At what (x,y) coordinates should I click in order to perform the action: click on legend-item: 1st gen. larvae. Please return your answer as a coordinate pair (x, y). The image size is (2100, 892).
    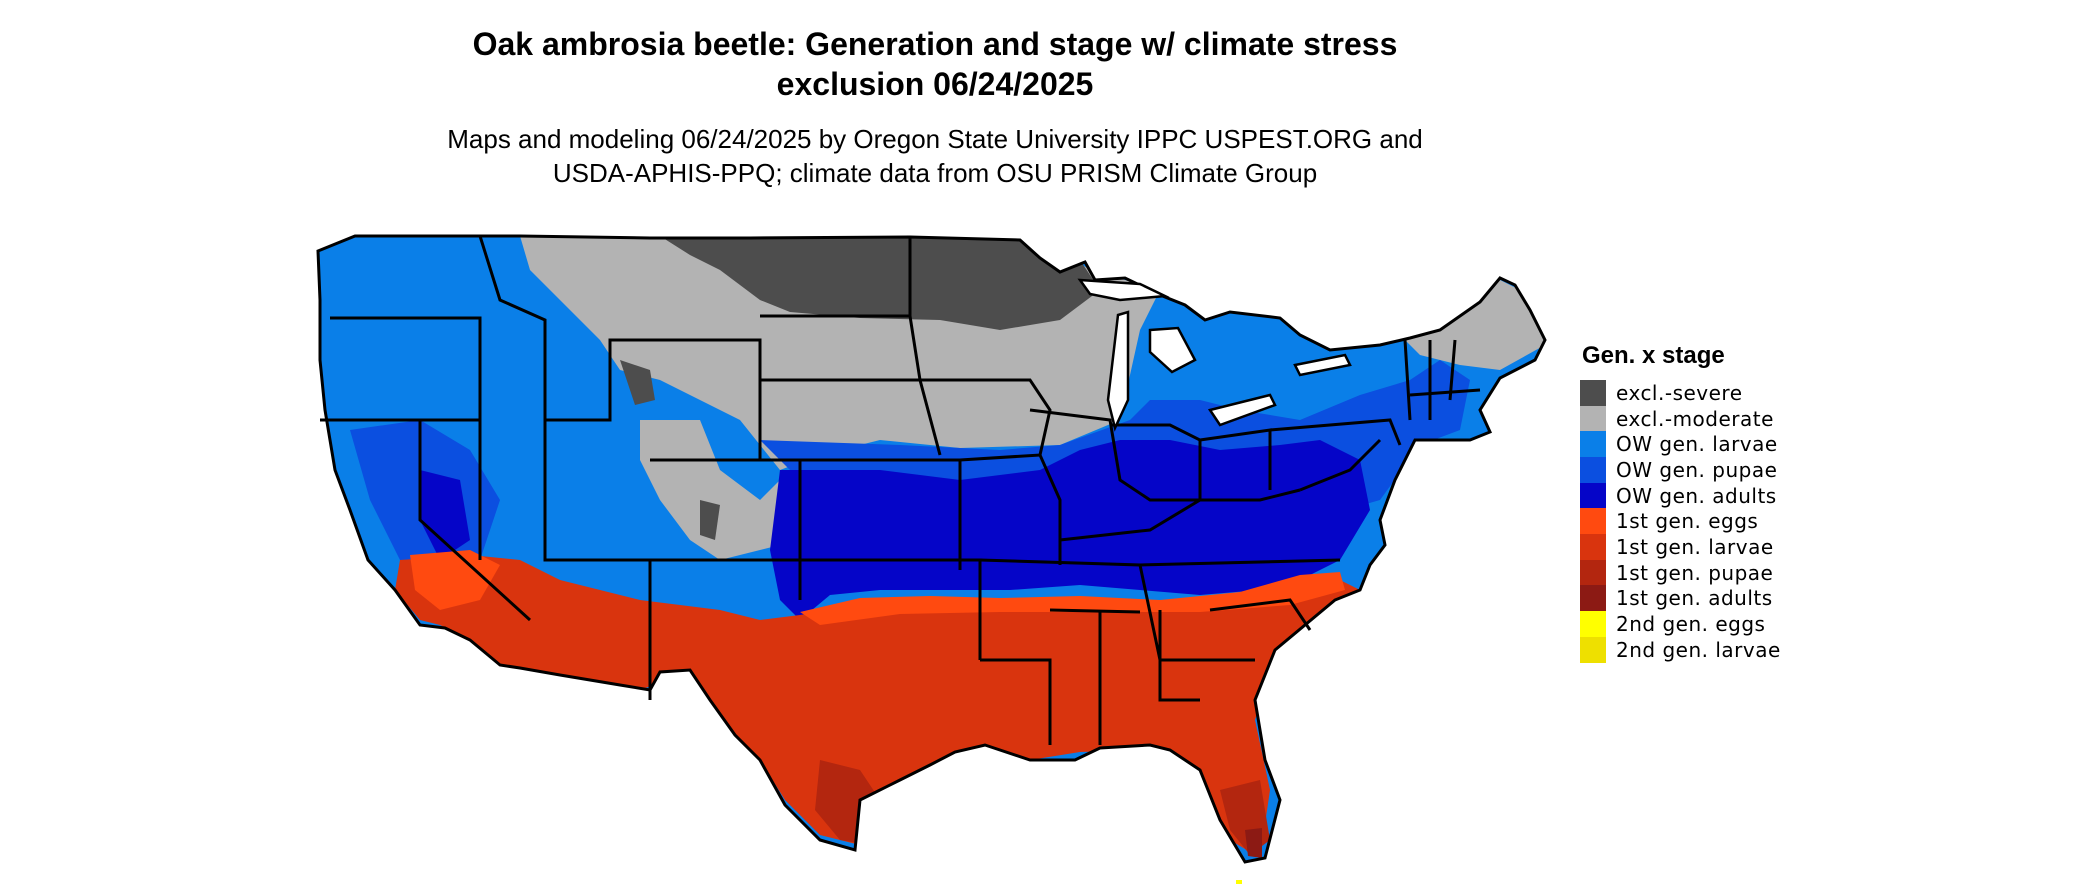
    Looking at the image, I should click on (1680, 546).